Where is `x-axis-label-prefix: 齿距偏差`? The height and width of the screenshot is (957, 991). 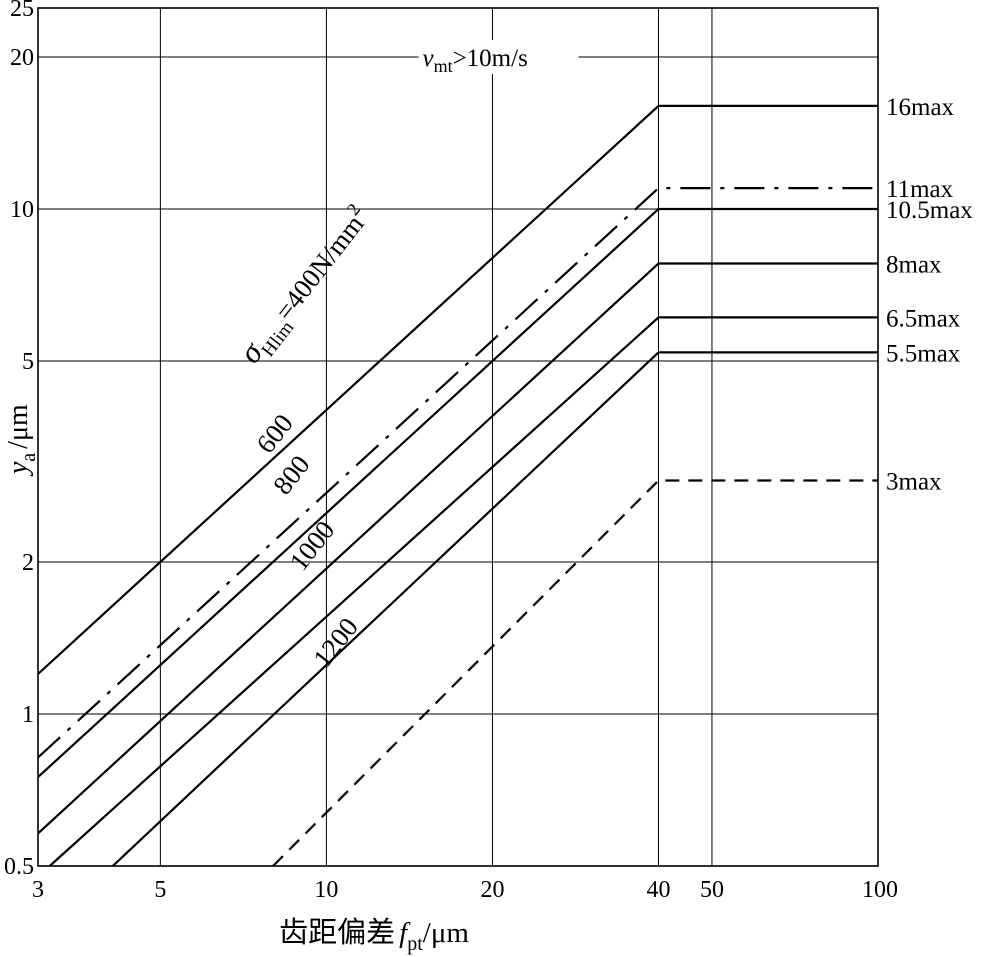
x-axis-label-prefix: 齿距偏差 is located at coordinates (337, 932).